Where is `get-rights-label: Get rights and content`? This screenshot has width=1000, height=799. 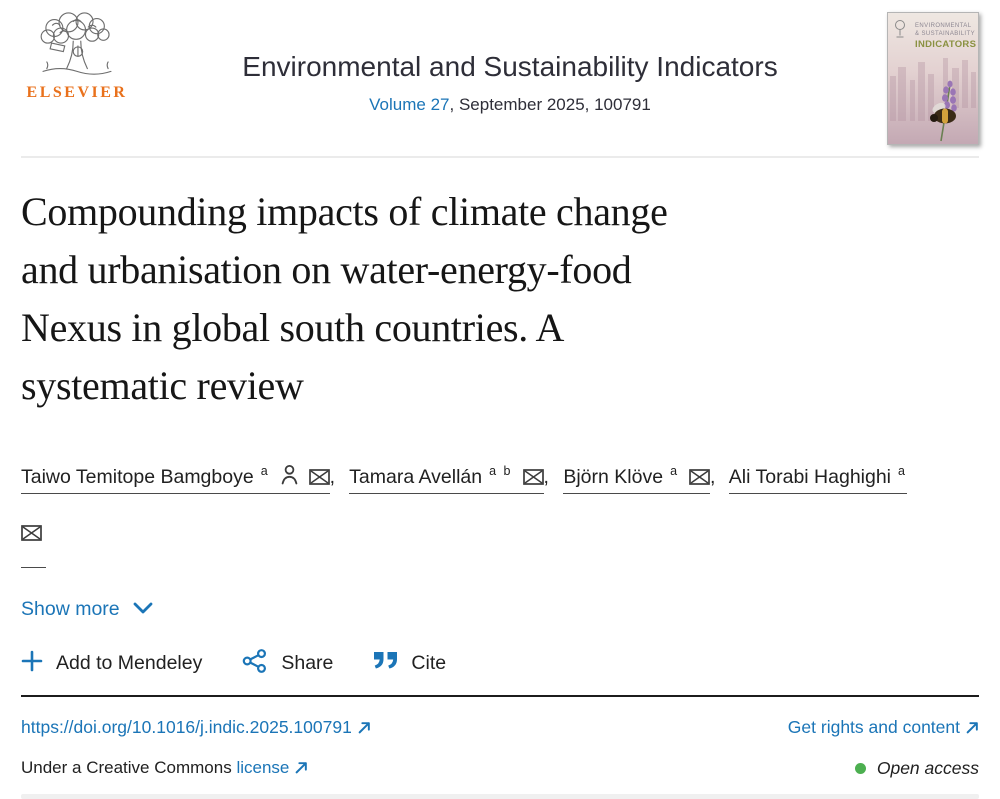
get-rights-label: Get rights and content is located at coordinates (873, 726).